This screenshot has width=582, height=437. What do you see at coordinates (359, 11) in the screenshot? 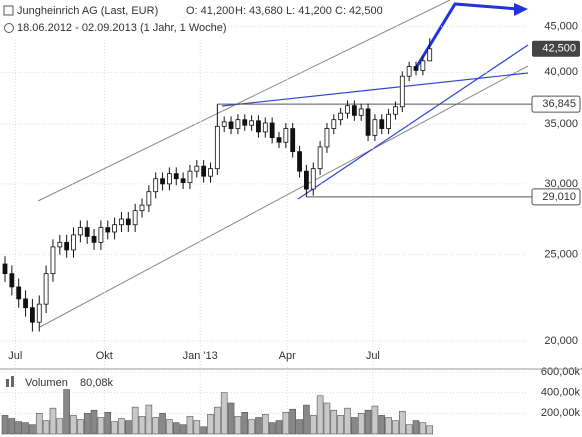
I see `close-label: C: 42,500` at bounding box center [359, 11].